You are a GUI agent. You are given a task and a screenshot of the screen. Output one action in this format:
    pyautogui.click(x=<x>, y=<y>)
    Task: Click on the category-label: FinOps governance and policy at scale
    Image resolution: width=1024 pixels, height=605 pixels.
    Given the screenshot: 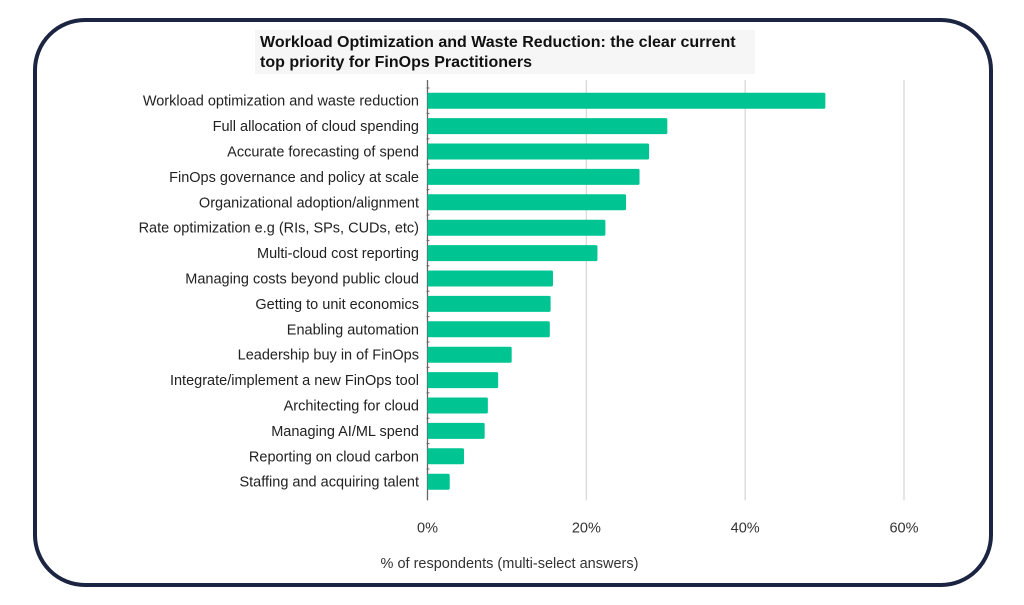 What is the action you would take?
    pyautogui.click(x=294, y=178)
    